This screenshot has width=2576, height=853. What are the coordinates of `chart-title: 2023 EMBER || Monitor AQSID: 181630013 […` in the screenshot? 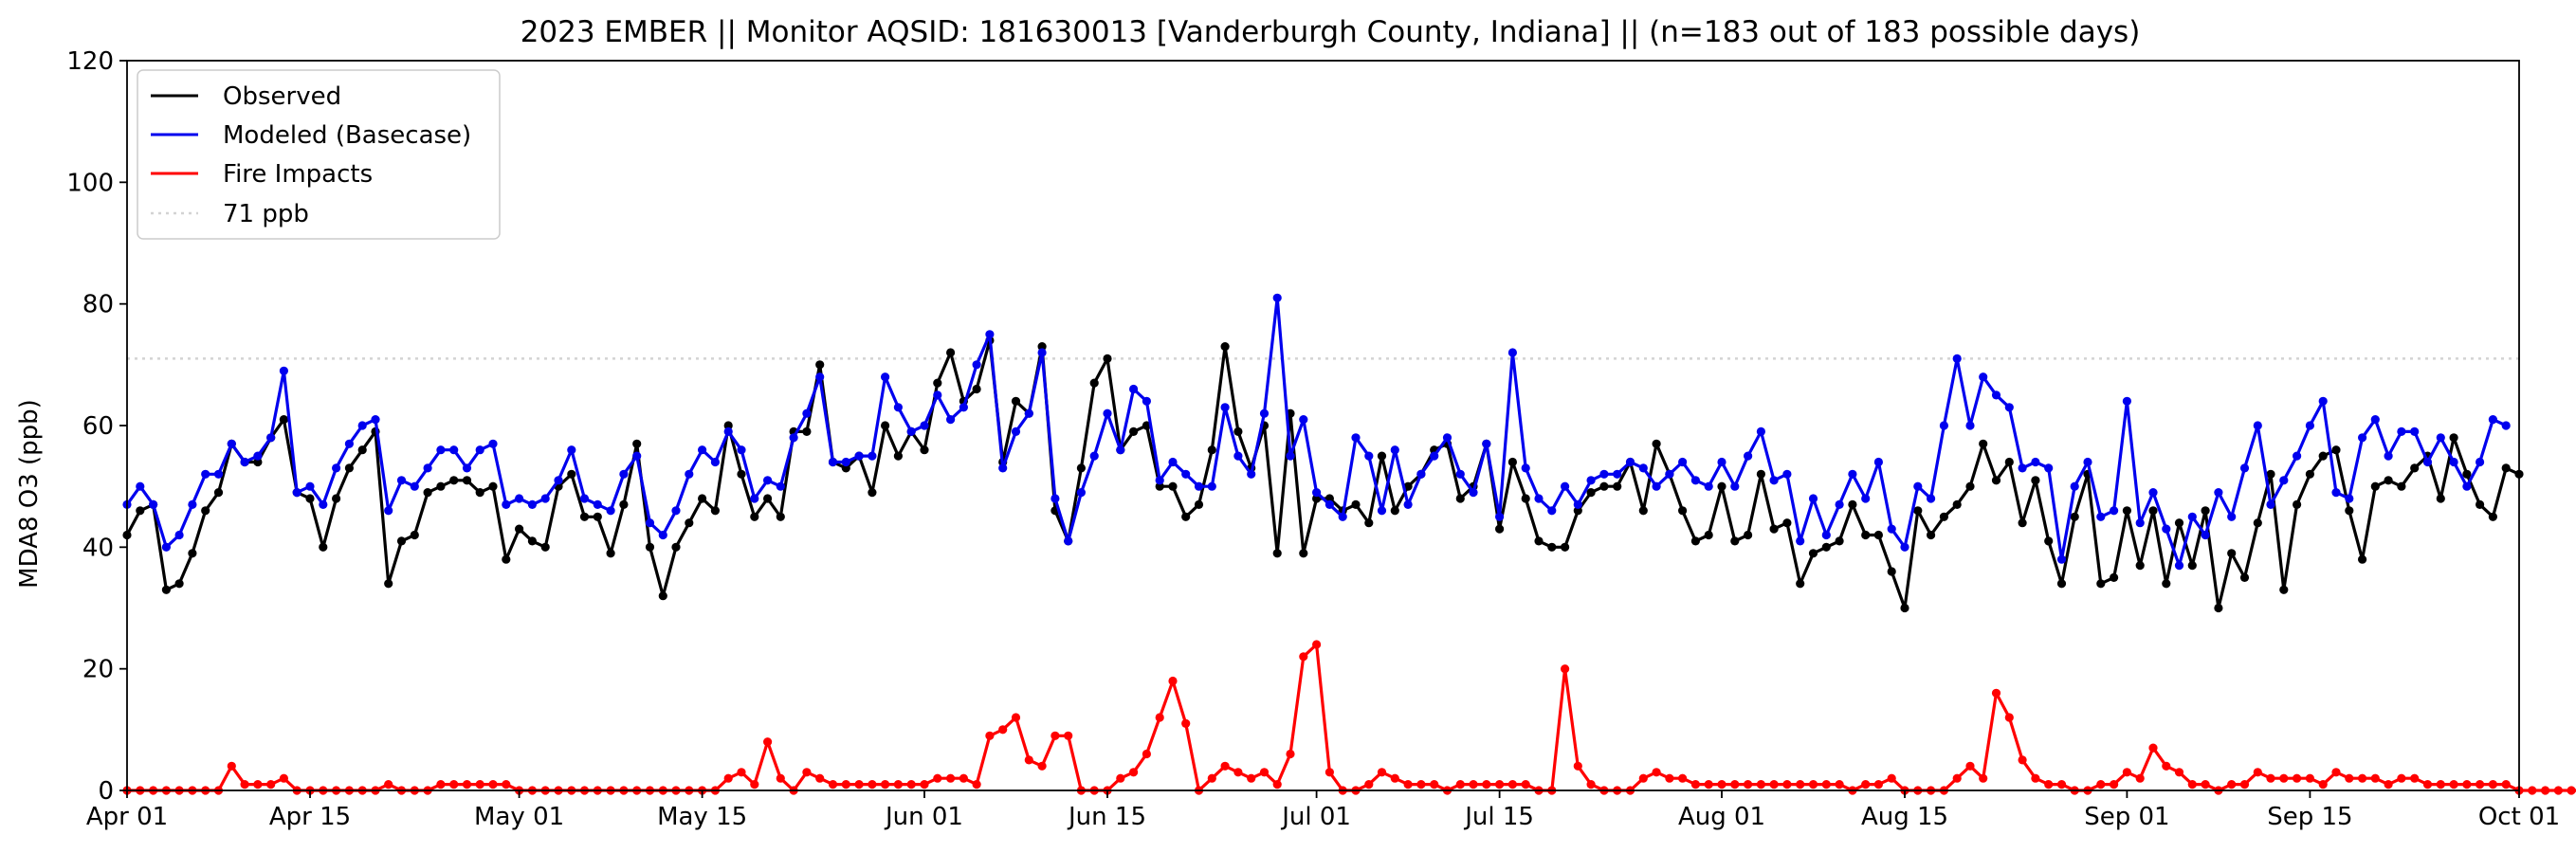 It's located at (1331, 32).